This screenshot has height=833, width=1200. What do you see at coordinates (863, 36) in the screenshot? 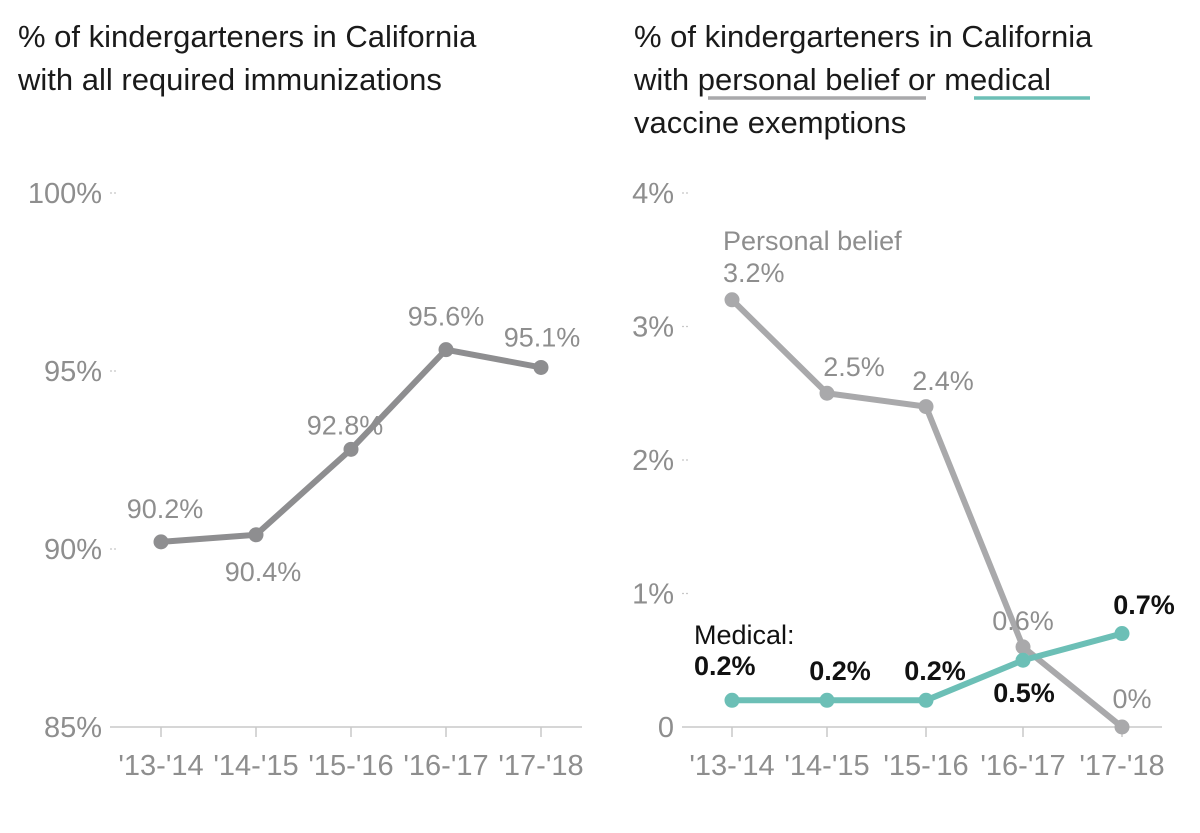
I see `right-chart-title-line1: % of kindergarteners in California` at bounding box center [863, 36].